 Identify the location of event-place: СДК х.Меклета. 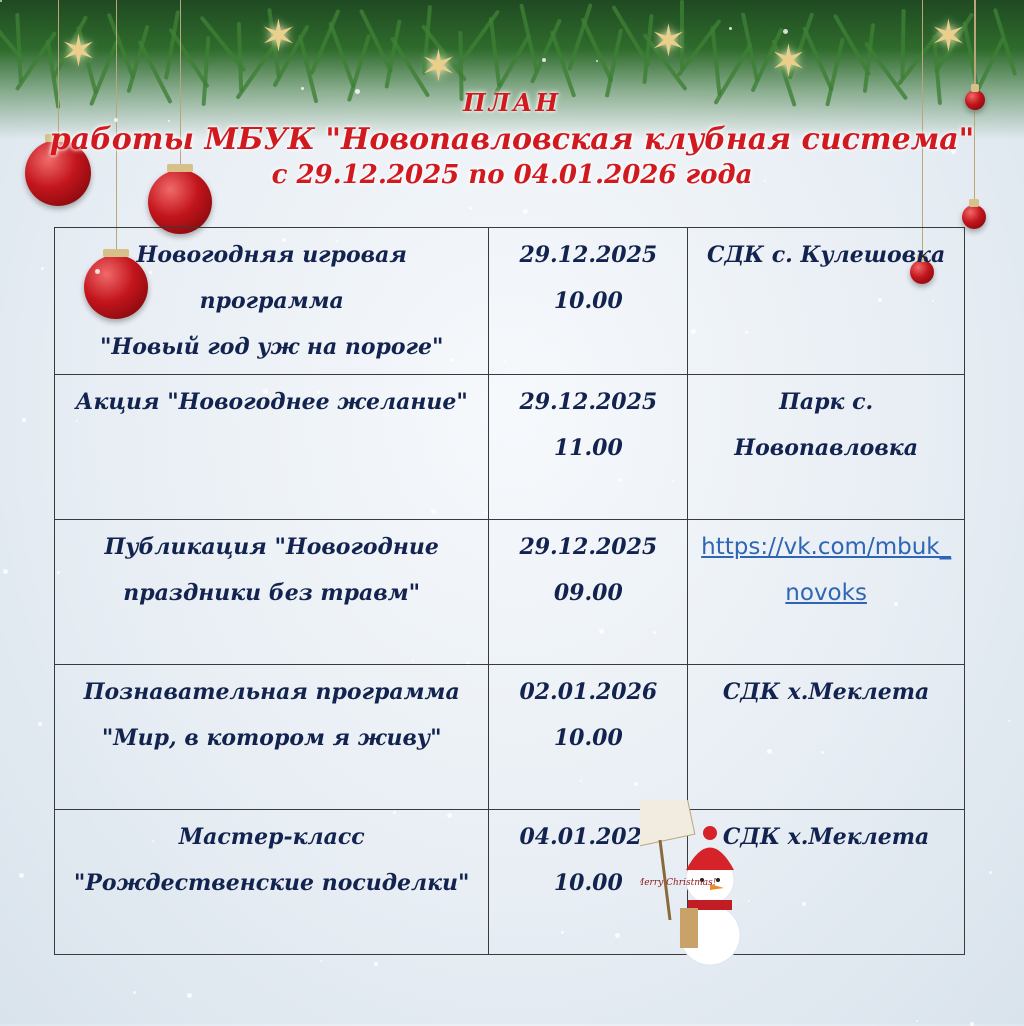
(826, 737).